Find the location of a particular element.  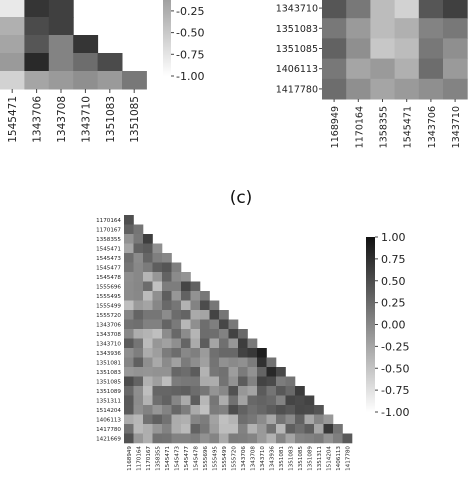

panel-c-x-tick-label: 1351311 is located at coordinates (320, 458).